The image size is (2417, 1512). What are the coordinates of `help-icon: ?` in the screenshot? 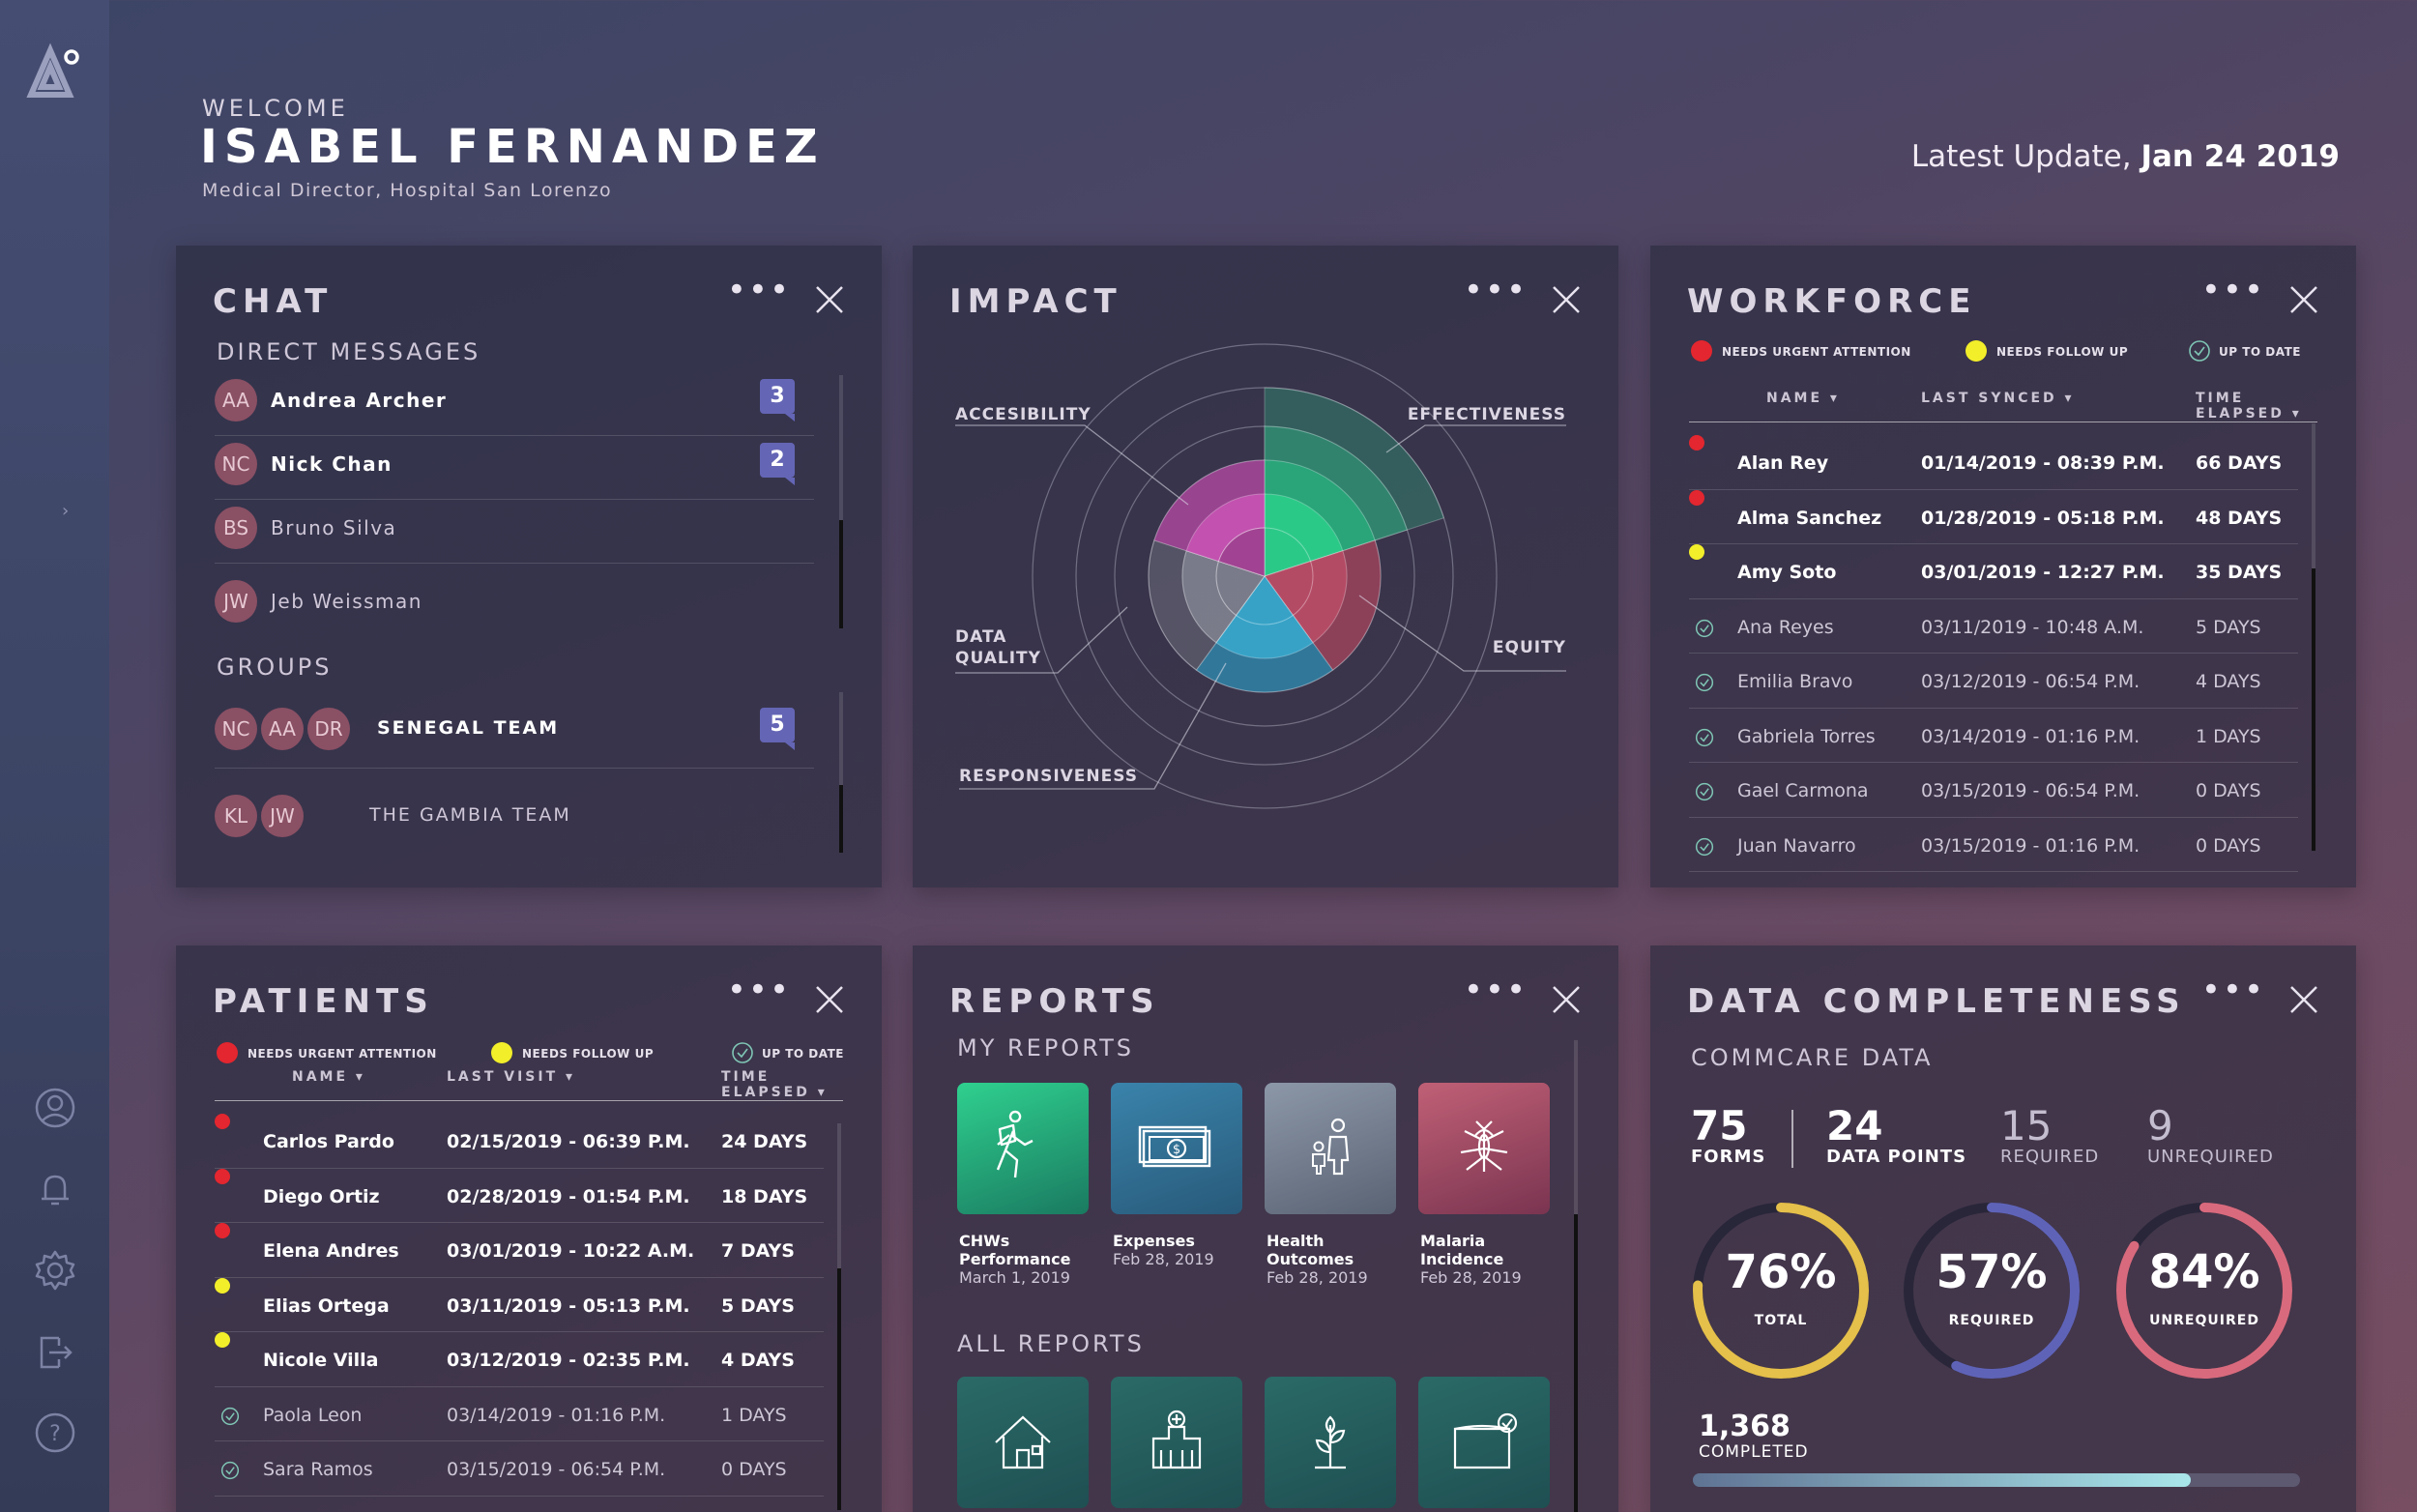 It's located at (55, 1432).